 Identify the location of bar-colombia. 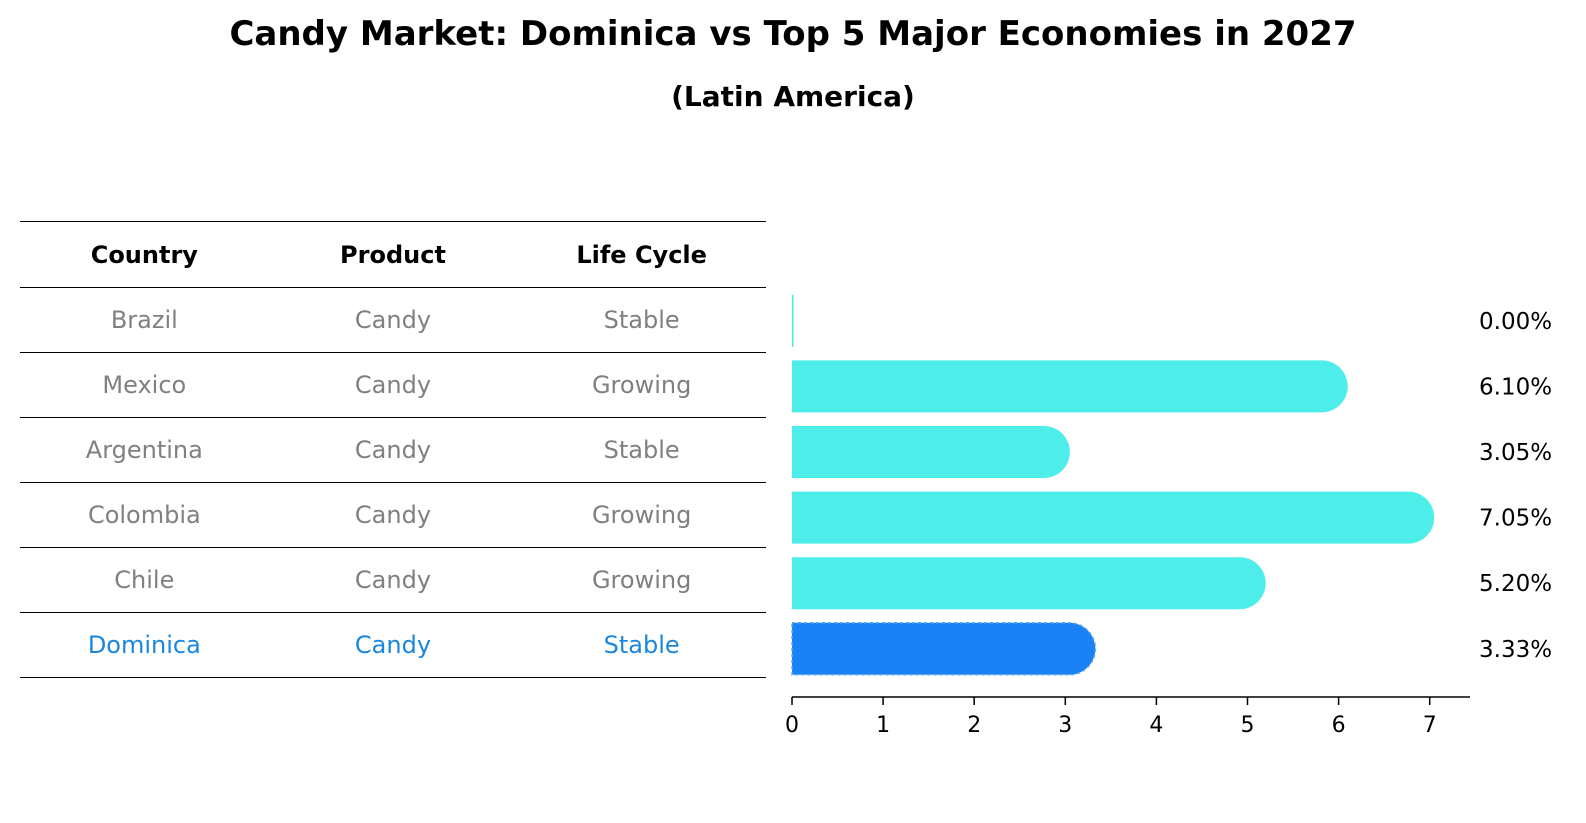
(1113, 517).